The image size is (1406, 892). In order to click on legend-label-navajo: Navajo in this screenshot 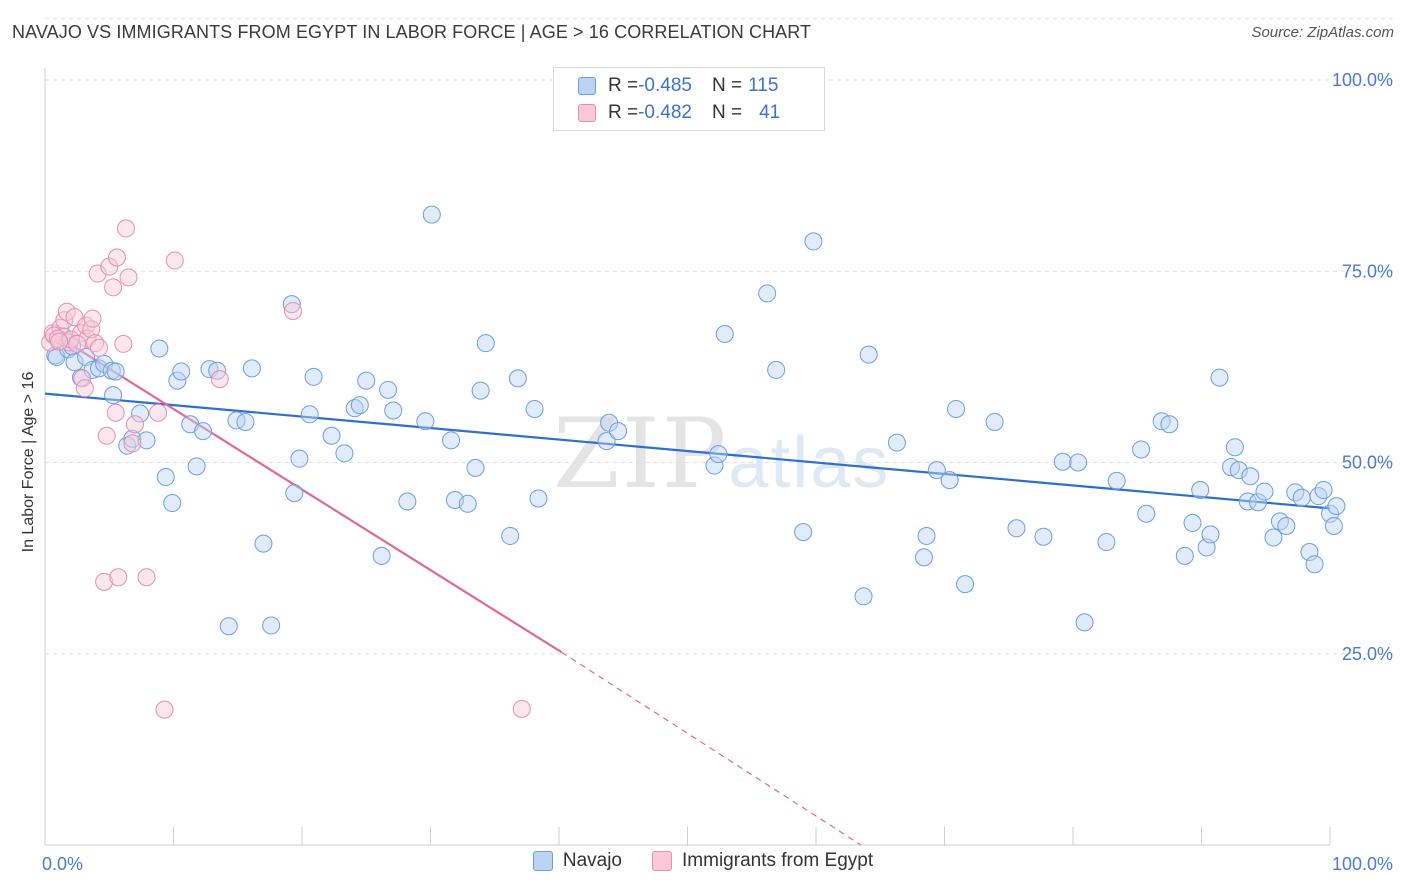, I will do `click(592, 860)`.